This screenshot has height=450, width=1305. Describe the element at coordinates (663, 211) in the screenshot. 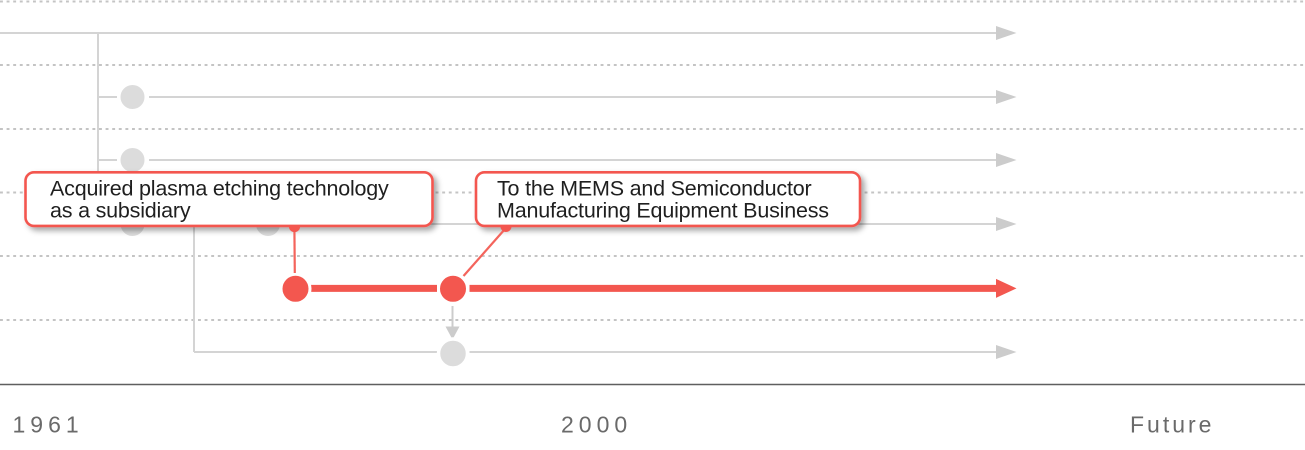

I see `svg-text:Manufacturing Equipment Busine: Manufacturing Equipment Business` at that location.